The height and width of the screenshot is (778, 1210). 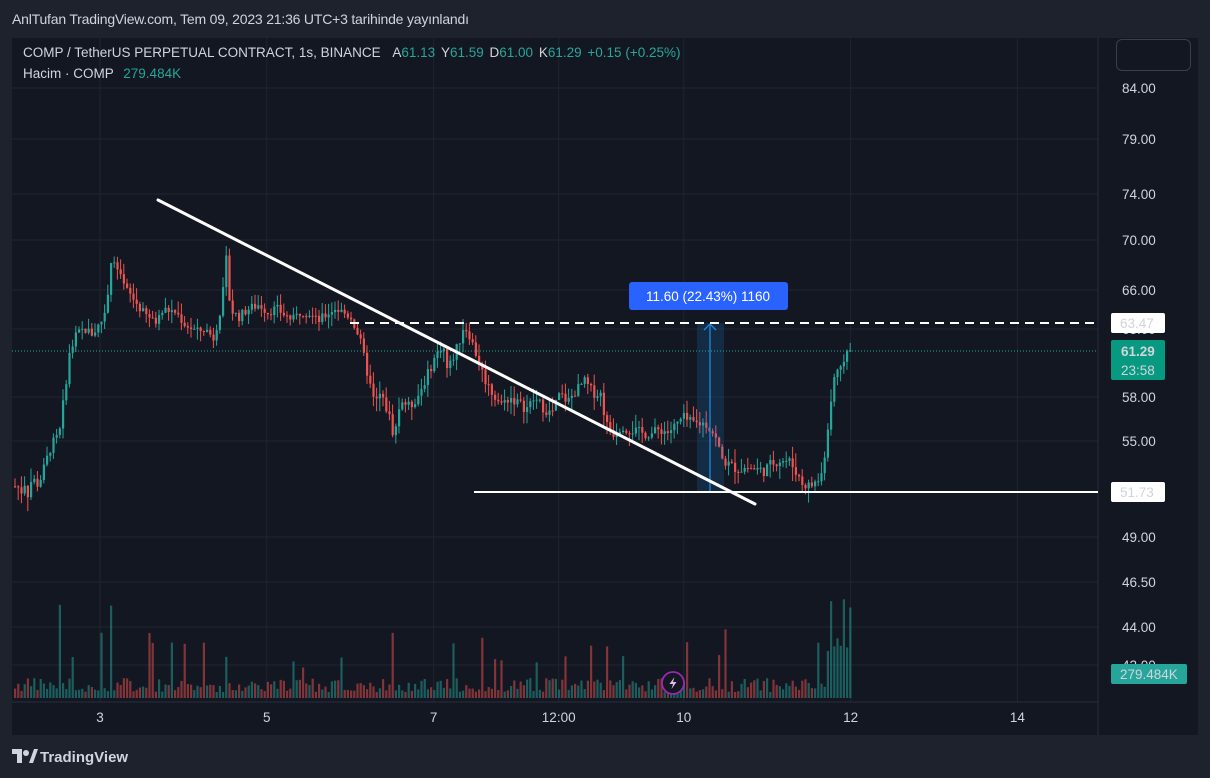 What do you see at coordinates (673, 683) in the screenshot?
I see `lightning-icon` at bounding box center [673, 683].